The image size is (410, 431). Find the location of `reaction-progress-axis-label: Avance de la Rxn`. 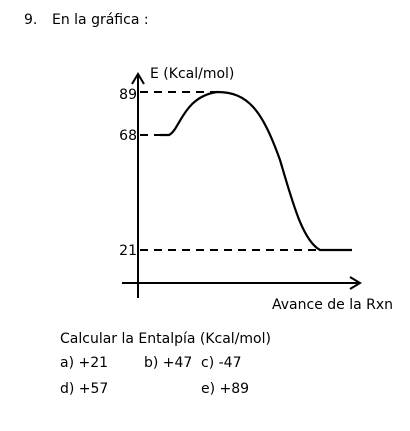

reaction-progress-axis-label: Avance de la Rxn is located at coordinates (333, 305).